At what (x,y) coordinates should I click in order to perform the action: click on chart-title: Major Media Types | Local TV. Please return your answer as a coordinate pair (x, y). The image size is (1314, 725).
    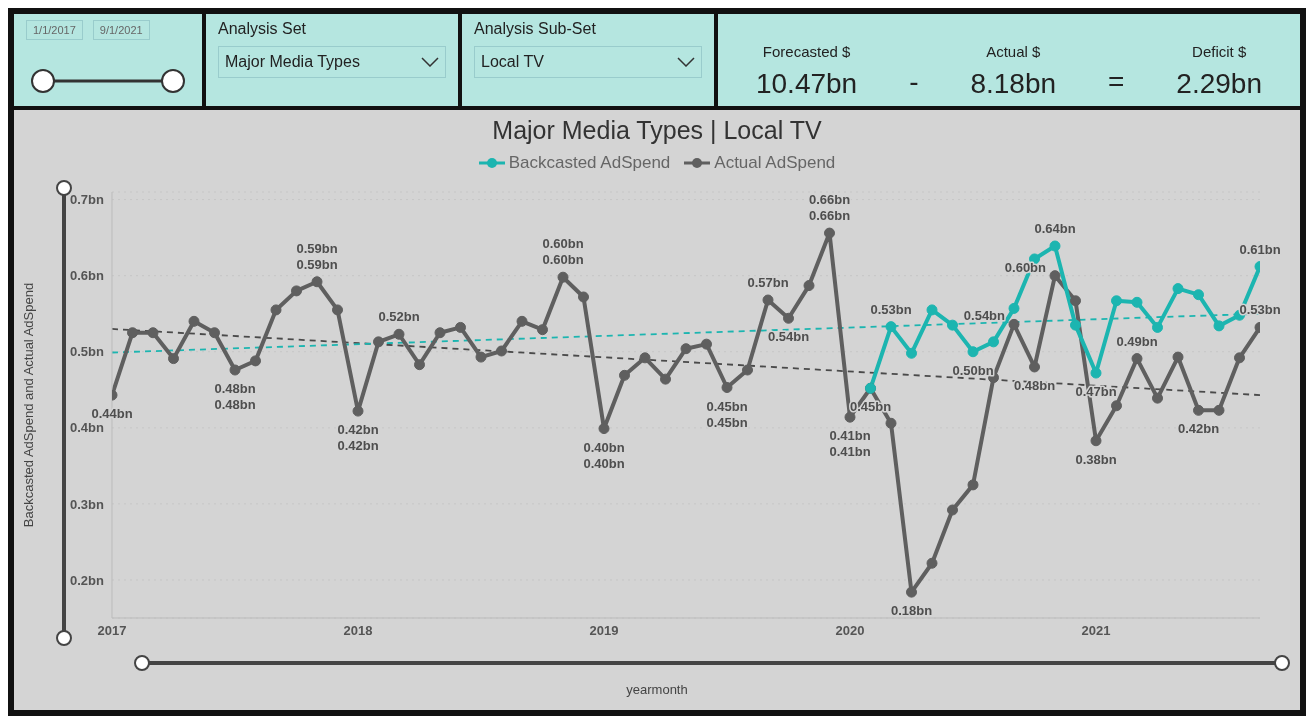
    Looking at the image, I should click on (657, 130).